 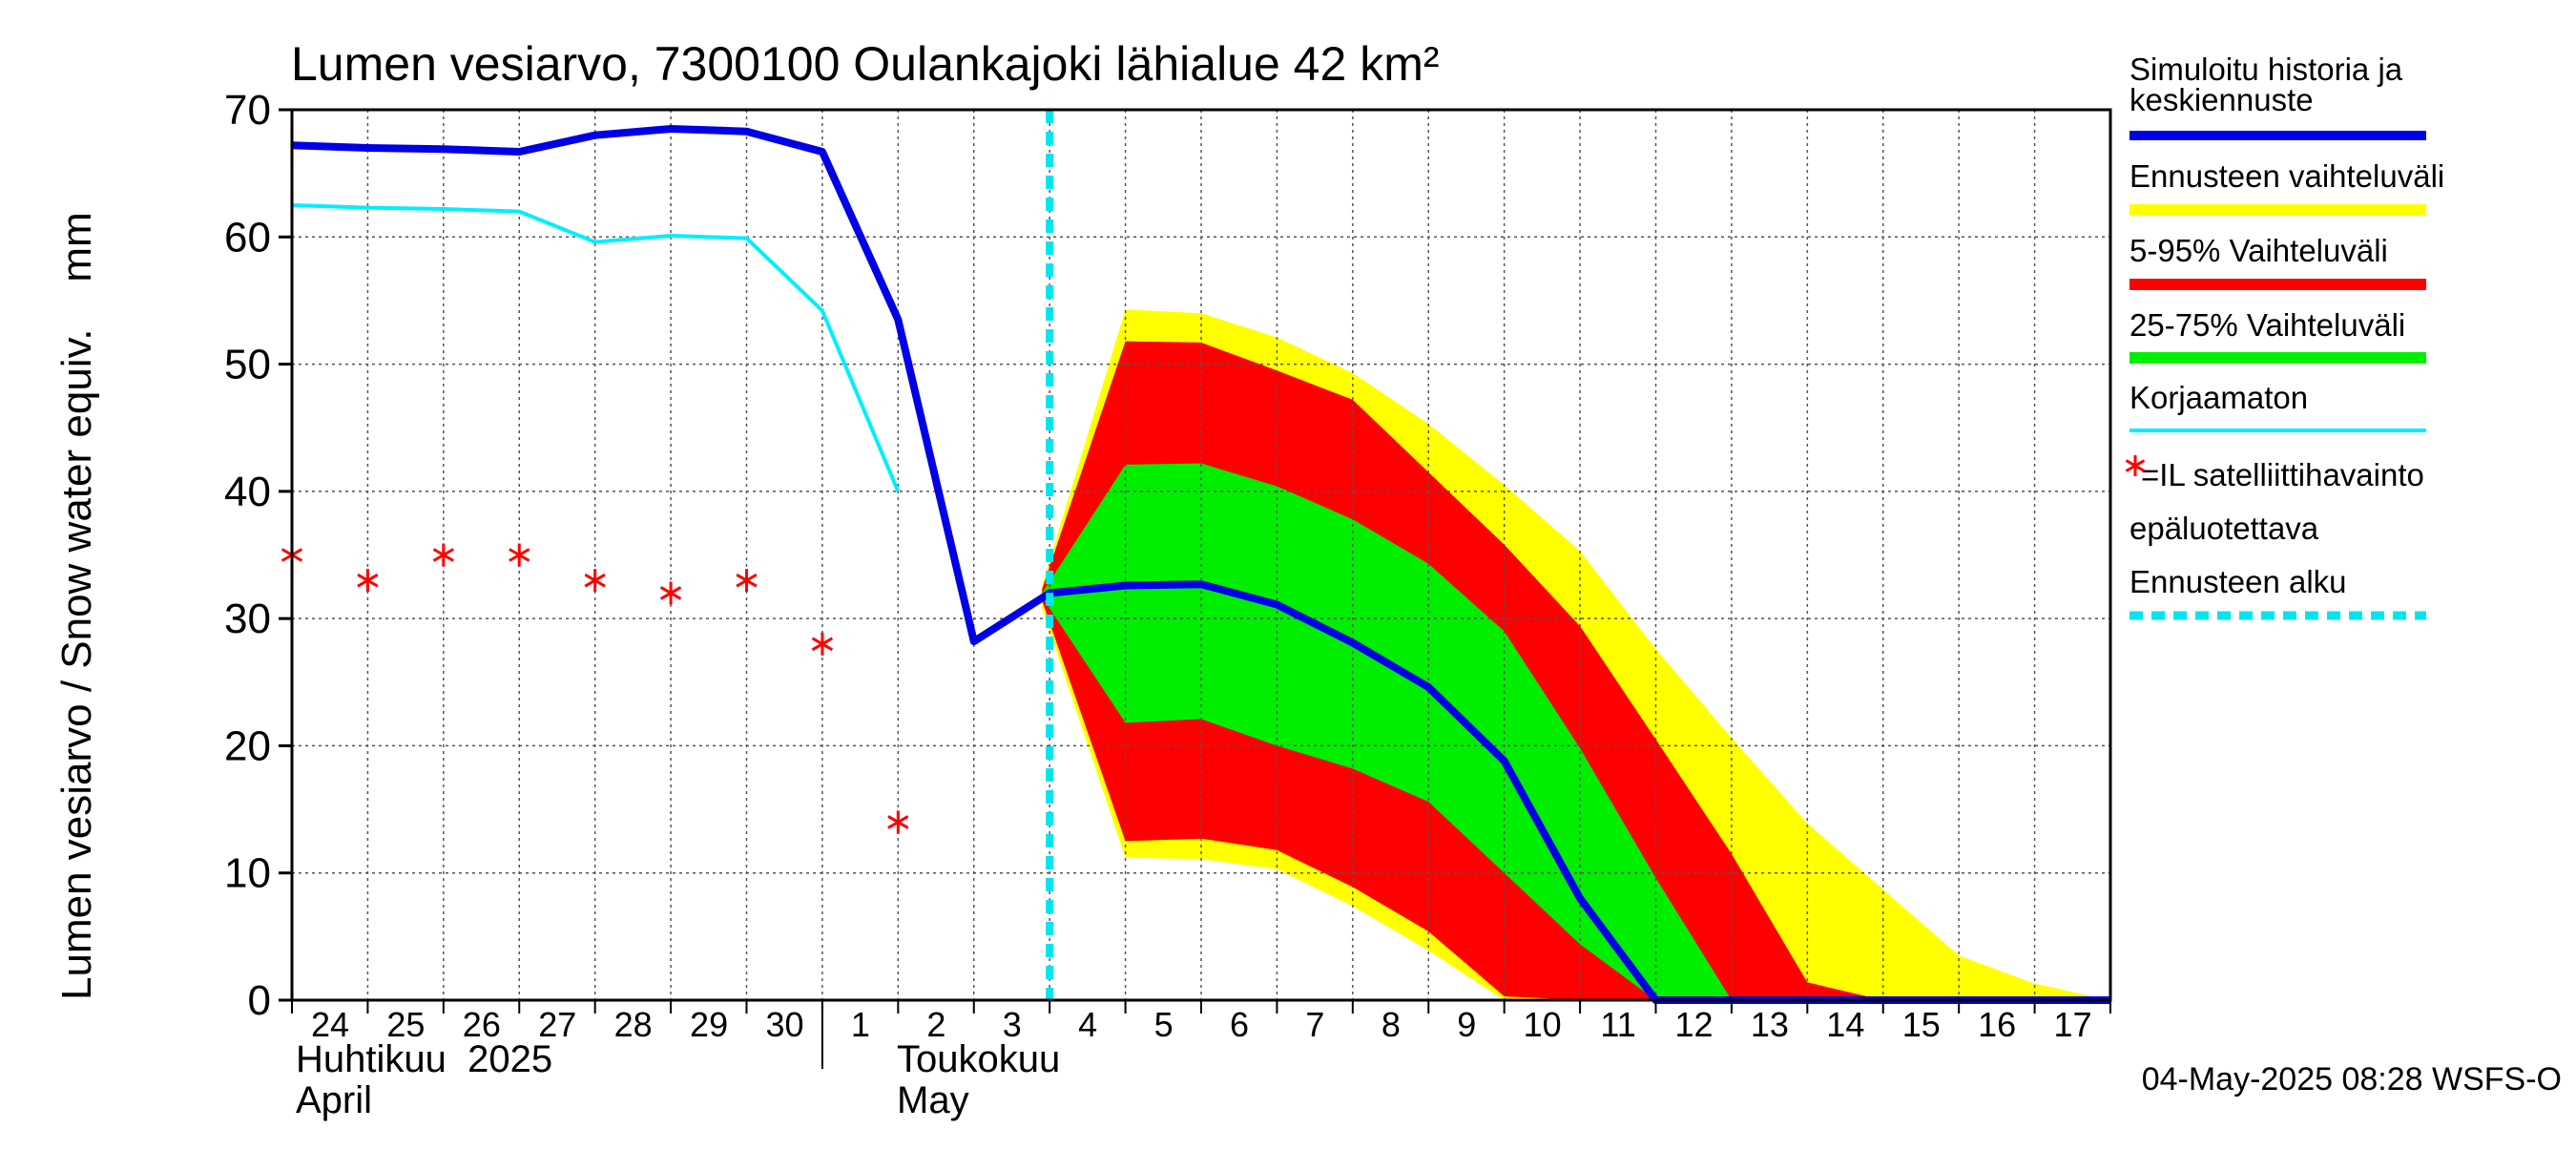 I want to click on x-tick-label-12: 12, so click(x=1693, y=1024).